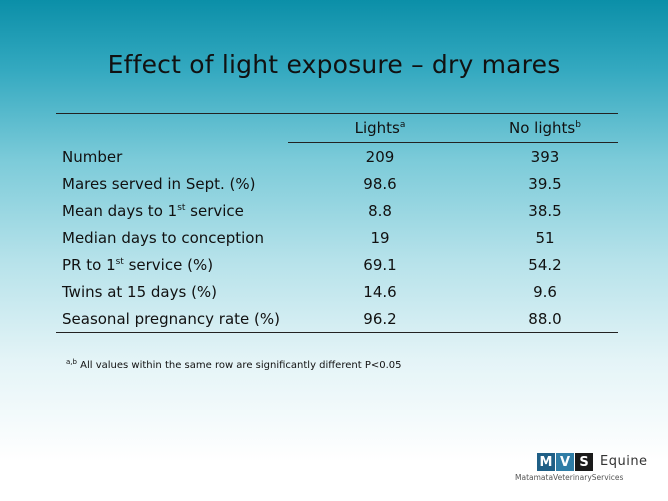 This screenshot has width=668, height=501. Describe the element at coordinates (337, 318) in the screenshot. I see `table-row: Seasonal pregnancy rate (%) 96.2 88.0` at that location.